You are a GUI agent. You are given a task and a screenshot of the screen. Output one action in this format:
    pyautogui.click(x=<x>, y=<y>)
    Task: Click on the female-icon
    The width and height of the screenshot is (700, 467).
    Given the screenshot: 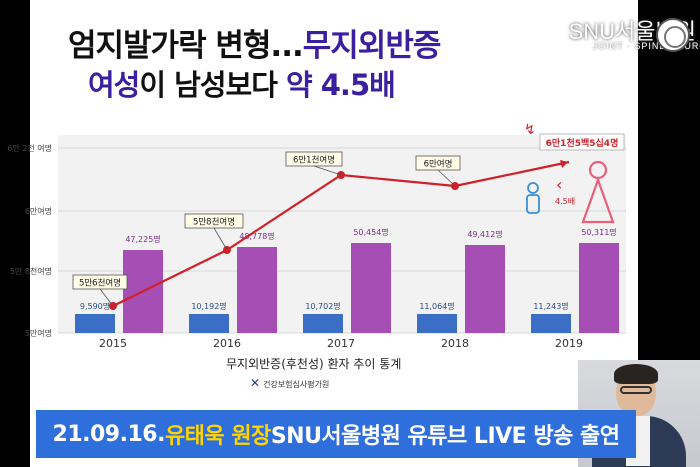 What is the action you would take?
    pyautogui.click(x=598, y=200)
    